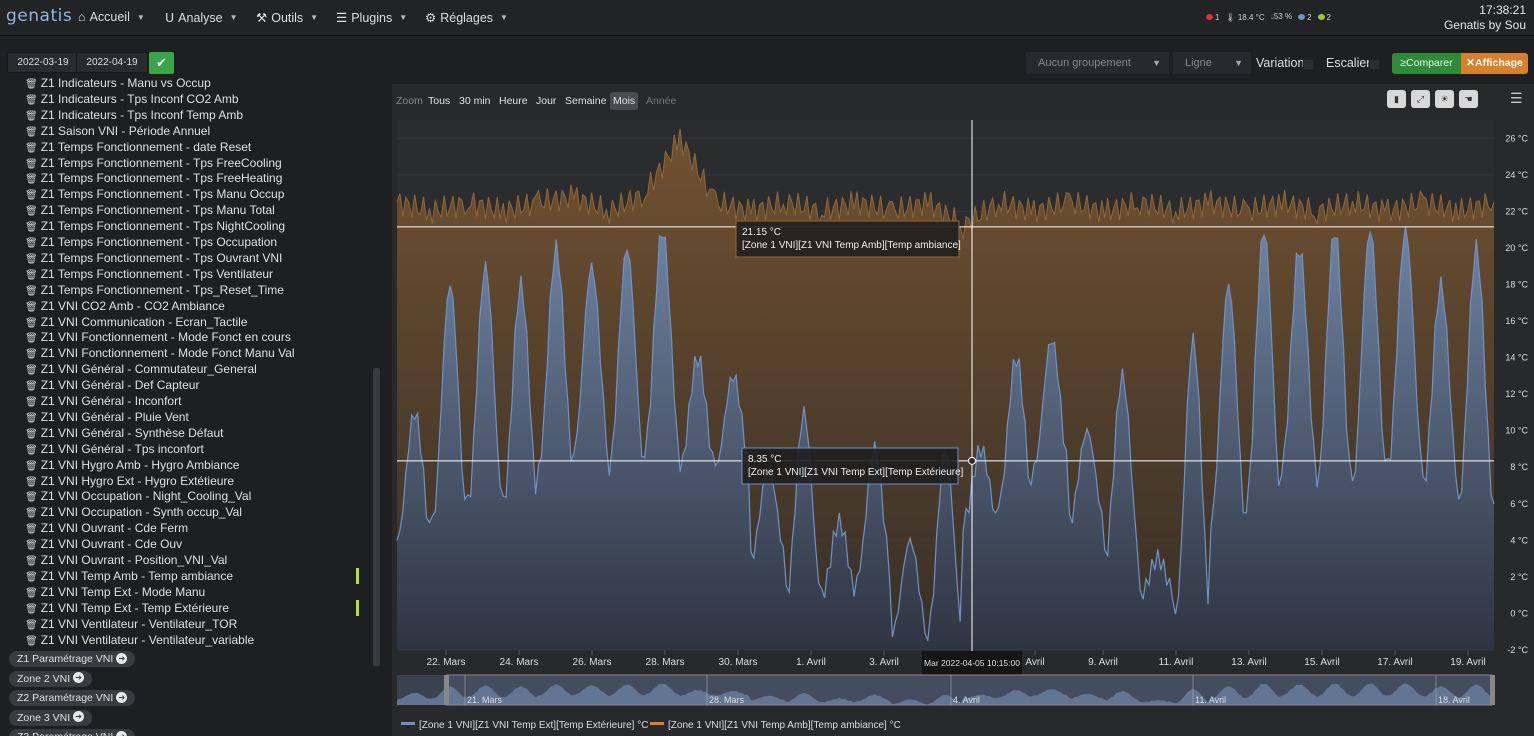 The width and height of the screenshot is (1534, 736). What do you see at coordinates (586, 101) in the screenshot?
I see `zoom-semaine: Semaine` at bounding box center [586, 101].